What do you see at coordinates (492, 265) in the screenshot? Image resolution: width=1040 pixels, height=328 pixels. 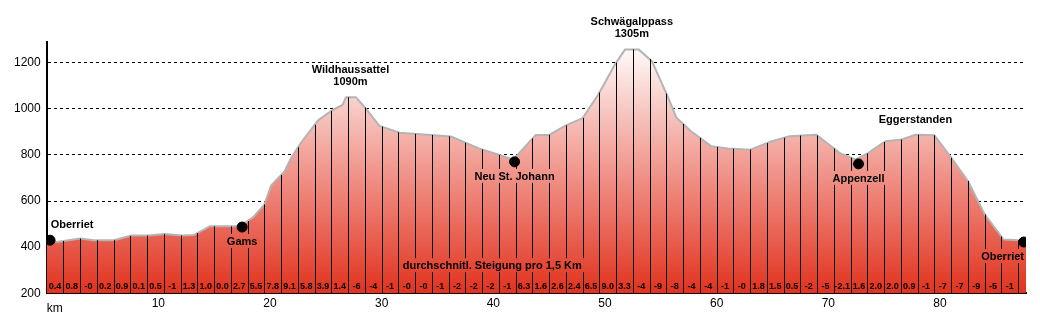 I see `annotation: durchschnitl. Steigung pro 1,5 Km` at bounding box center [492, 265].